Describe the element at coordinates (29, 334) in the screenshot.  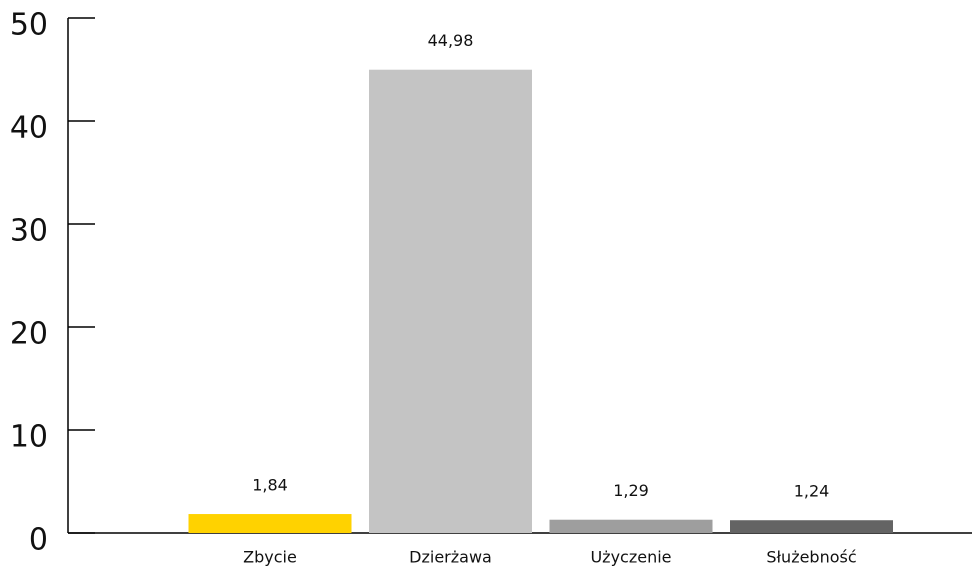
I see `y-tick-label: 20` at that location.